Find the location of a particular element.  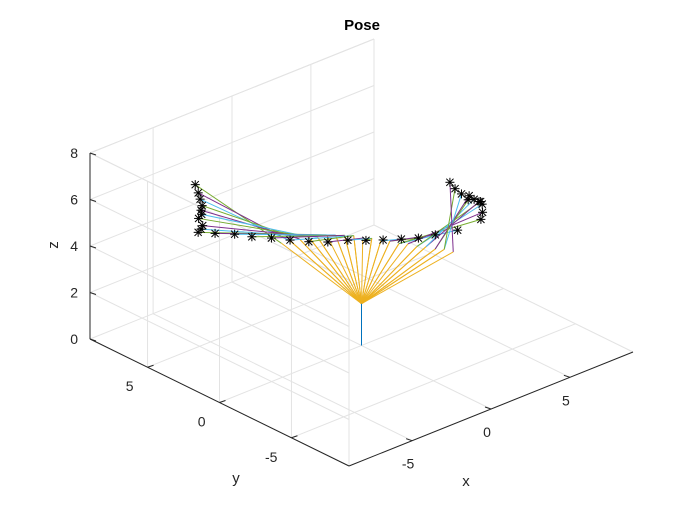

z-axis-label: z is located at coordinates (53, 245).